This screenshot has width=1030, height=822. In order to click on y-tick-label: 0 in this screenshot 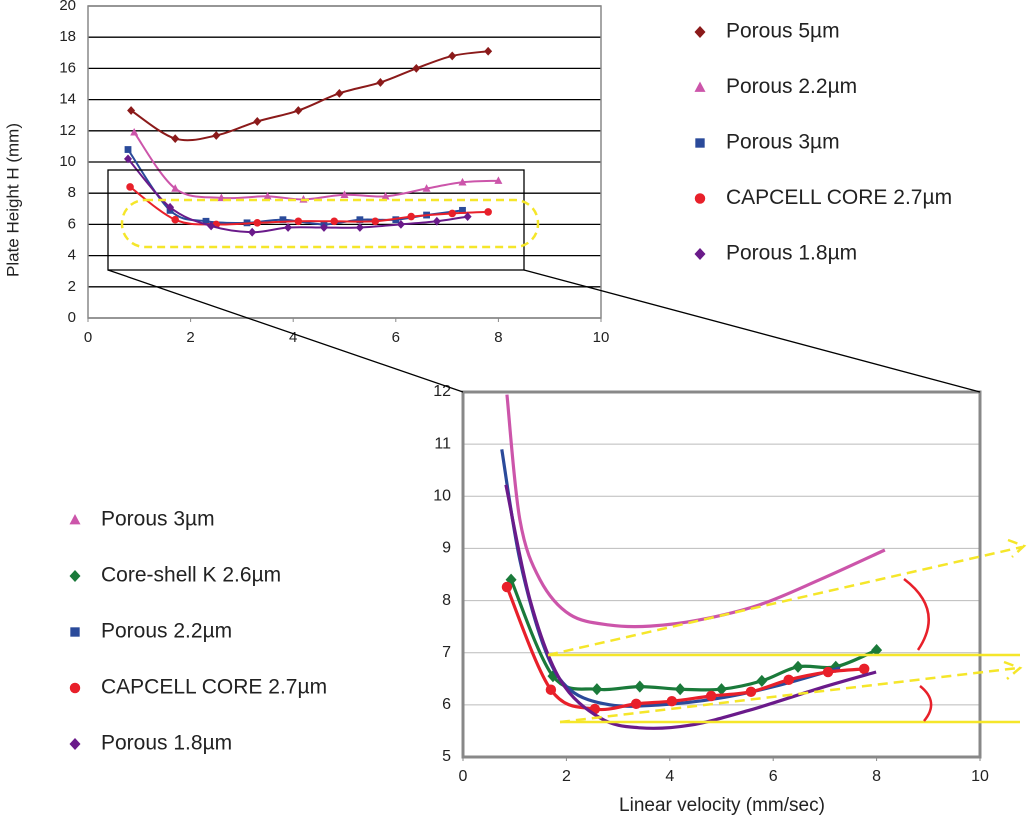, I will do `click(72, 317)`.